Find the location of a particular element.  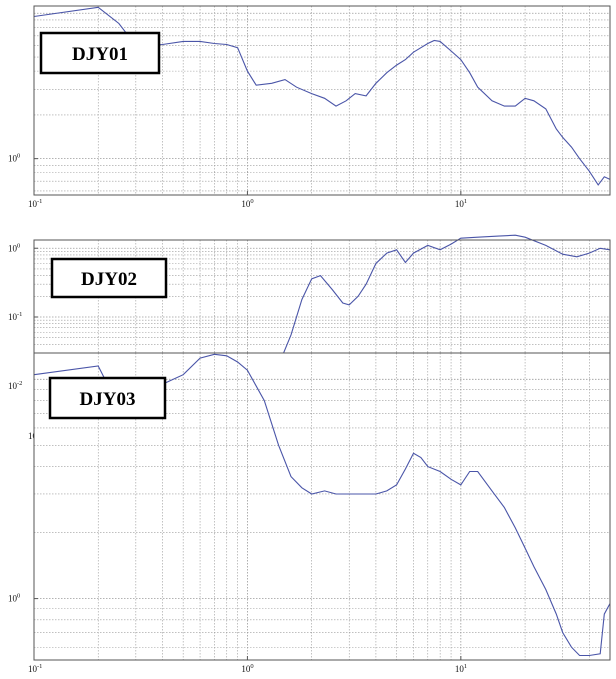

station-label: DJY03 is located at coordinates (108, 399).